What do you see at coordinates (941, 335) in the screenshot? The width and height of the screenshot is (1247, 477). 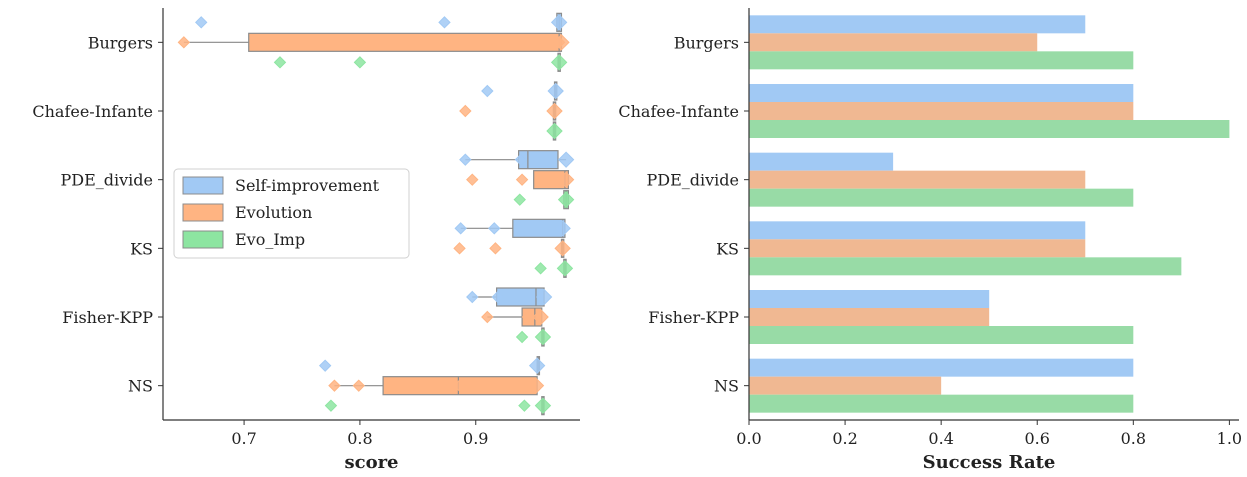 I see `bar-evo-imp-fisher-kpp` at bounding box center [941, 335].